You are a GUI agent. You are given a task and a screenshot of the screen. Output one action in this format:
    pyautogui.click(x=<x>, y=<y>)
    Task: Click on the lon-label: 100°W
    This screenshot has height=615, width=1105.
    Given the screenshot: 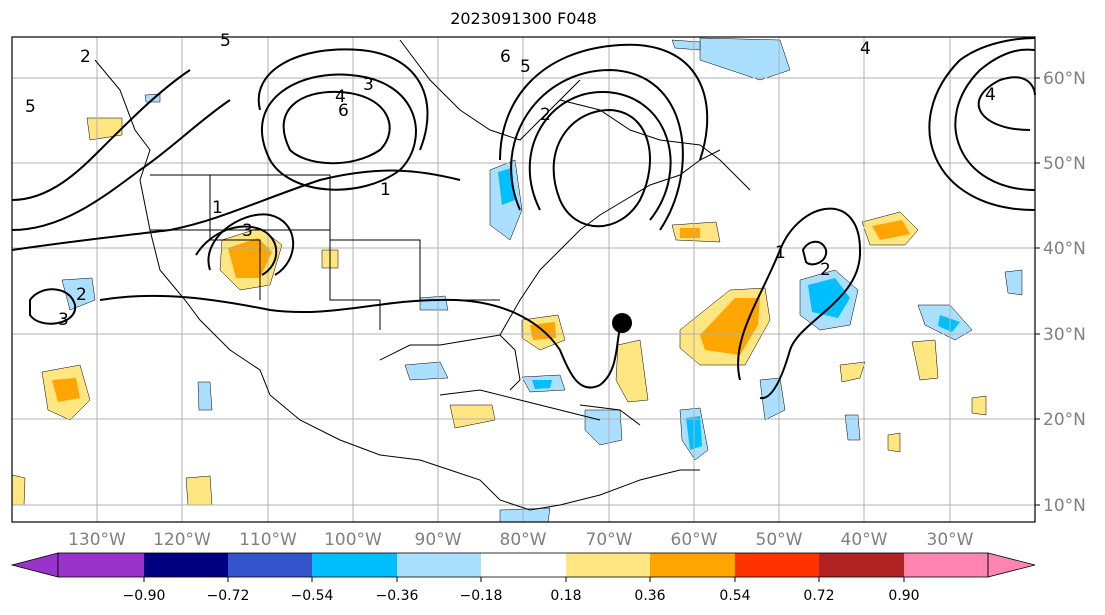 What is the action you would take?
    pyautogui.click(x=353, y=540)
    